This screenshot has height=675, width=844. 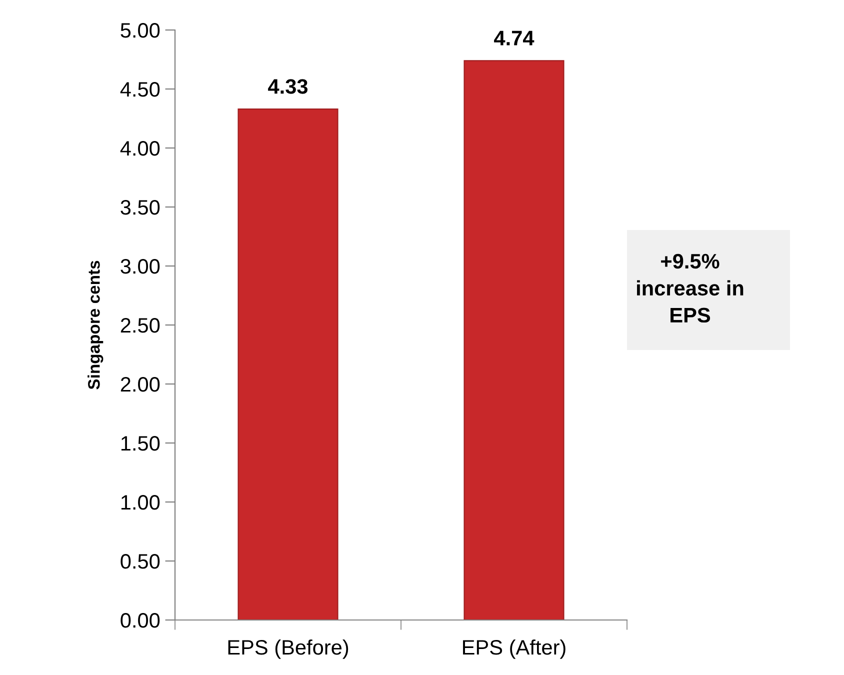 I want to click on y-tick-label: 4.50, so click(x=140, y=89).